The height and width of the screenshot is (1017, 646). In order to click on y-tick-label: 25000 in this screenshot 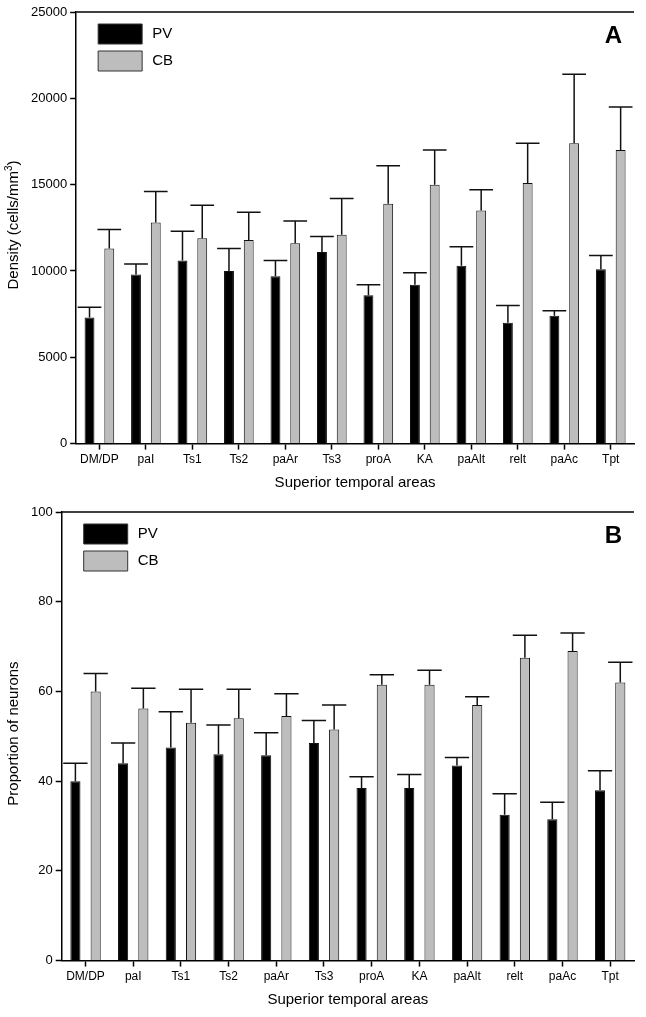, I will do `click(49, 11)`.